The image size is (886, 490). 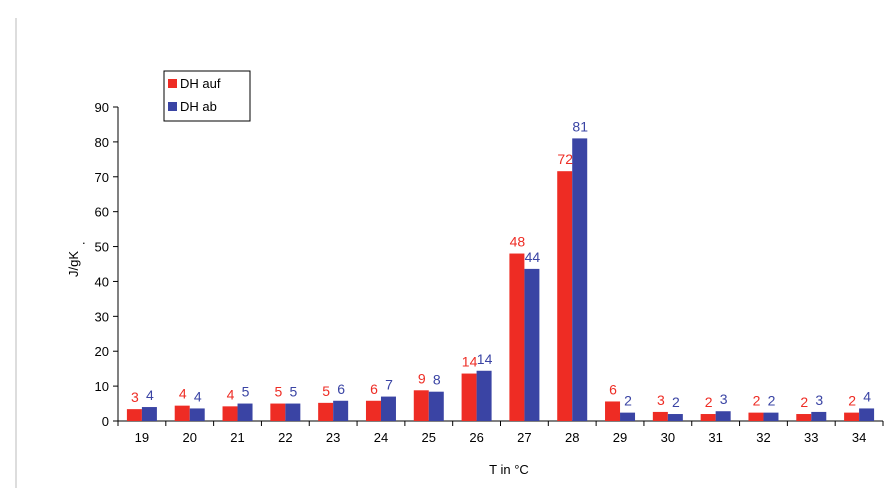 What do you see at coordinates (620, 437) in the screenshot?
I see `x-tick-label: 29` at bounding box center [620, 437].